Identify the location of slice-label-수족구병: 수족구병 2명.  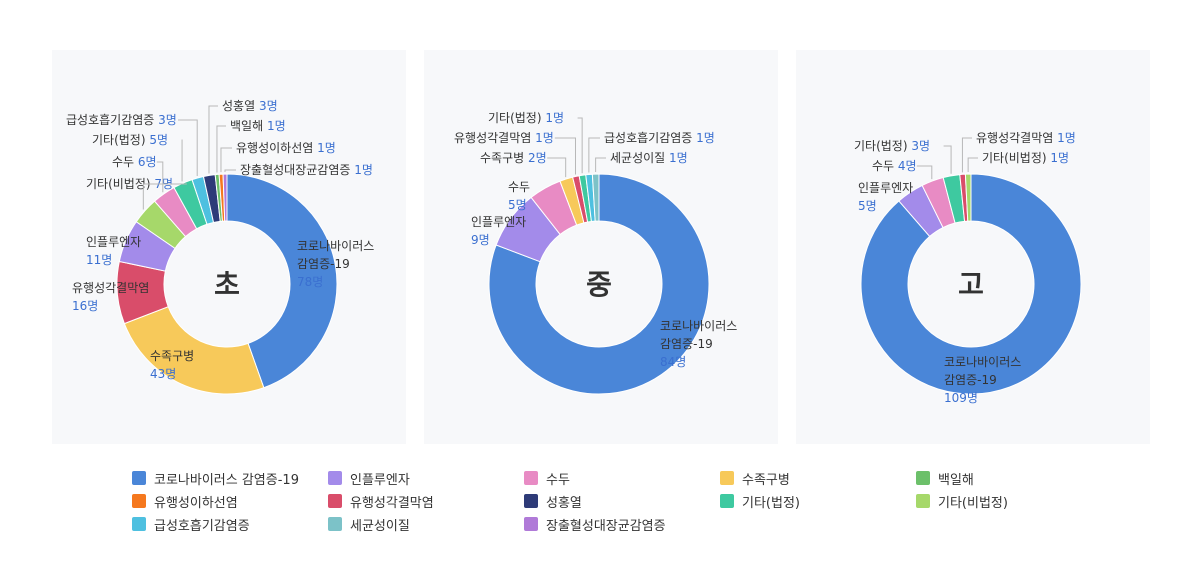
(523, 164).